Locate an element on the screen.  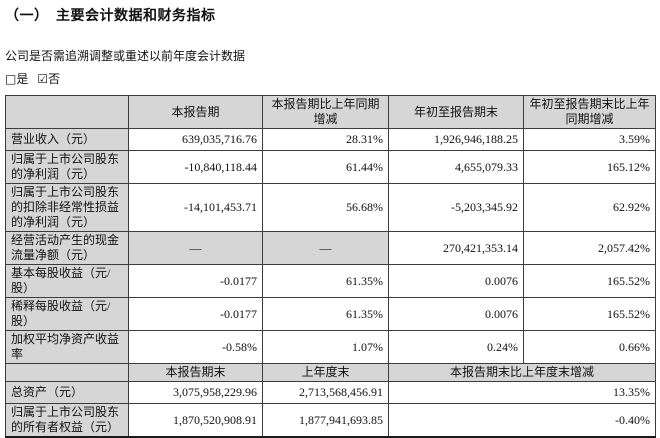
cell-value: -10,840,118.44 is located at coordinates (195, 167).